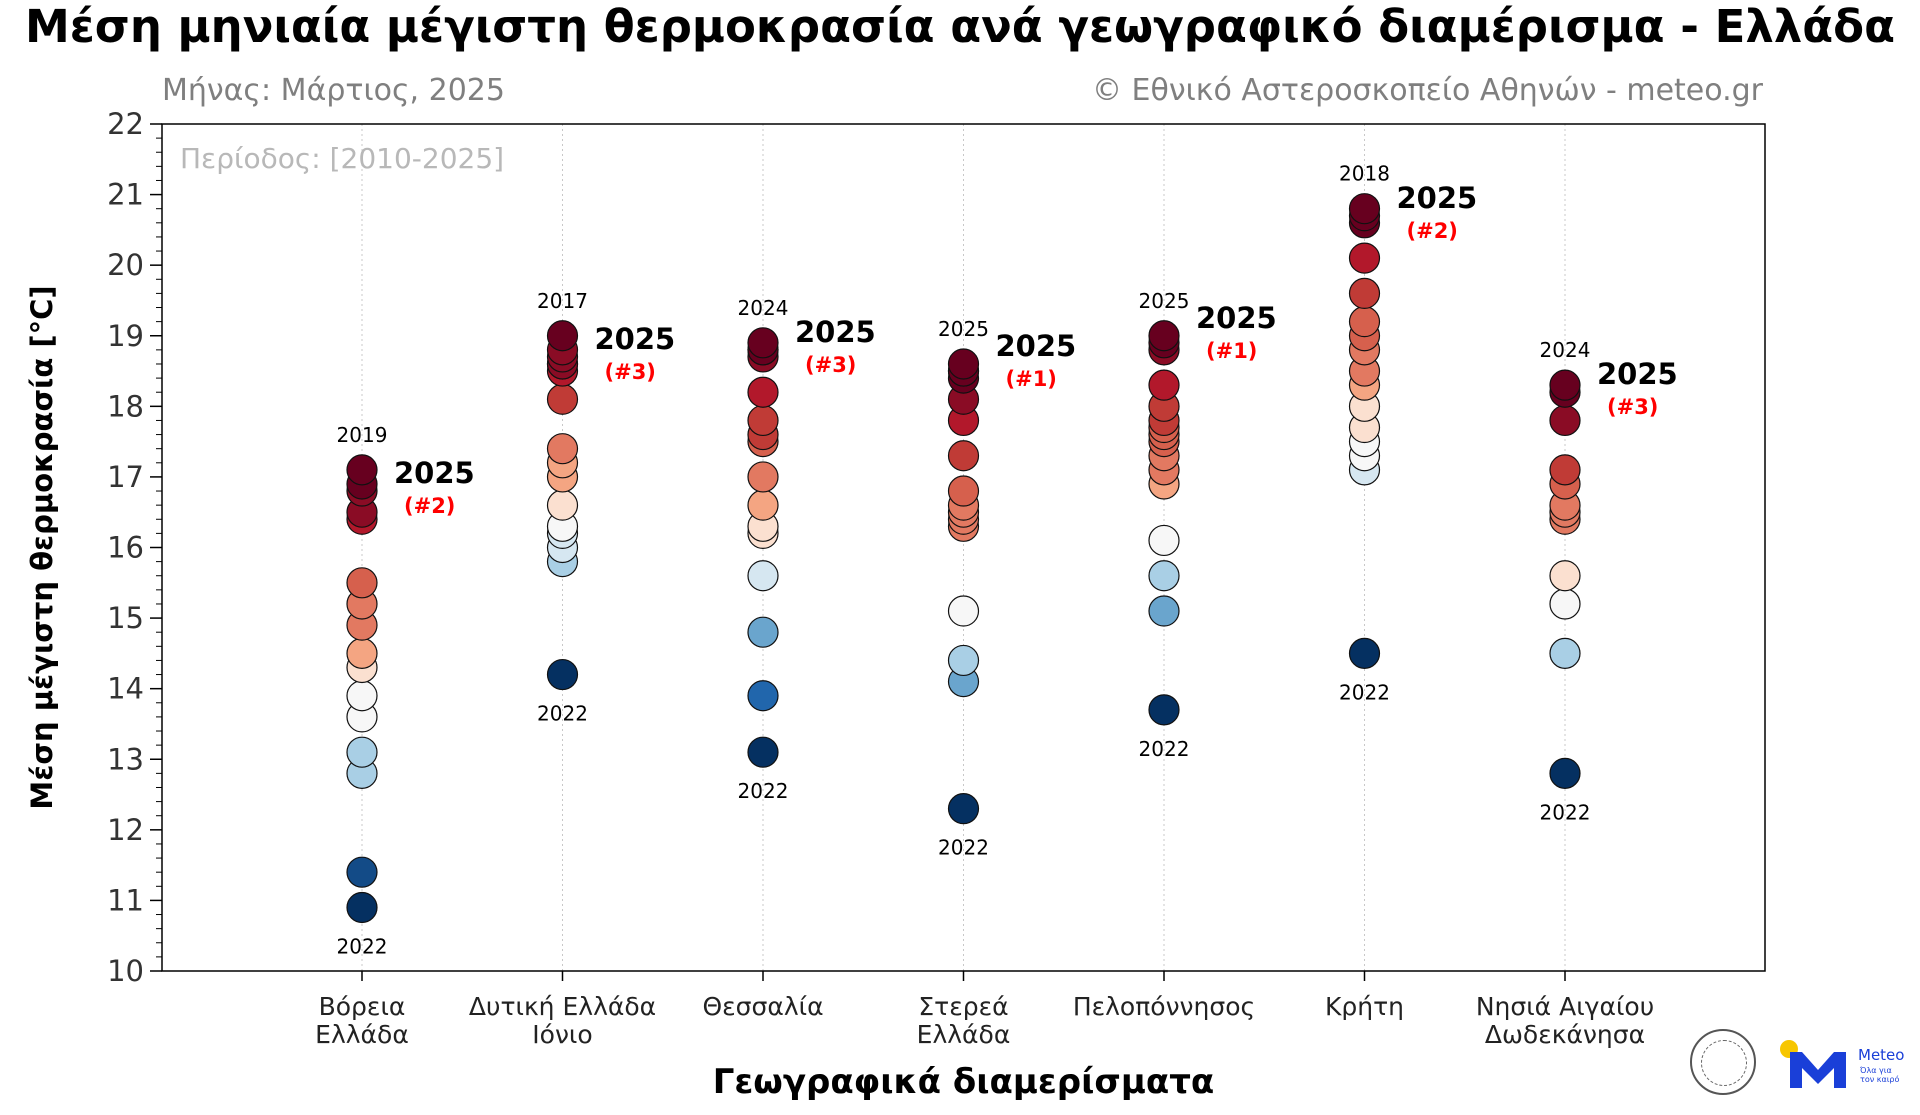 Image resolution: width=1920 pixels, height=1115 pixels. What do you see at coordinates (125, 548) in the screenshot?
I see `y-tick-label: 16` at bounding box center [125, 548].